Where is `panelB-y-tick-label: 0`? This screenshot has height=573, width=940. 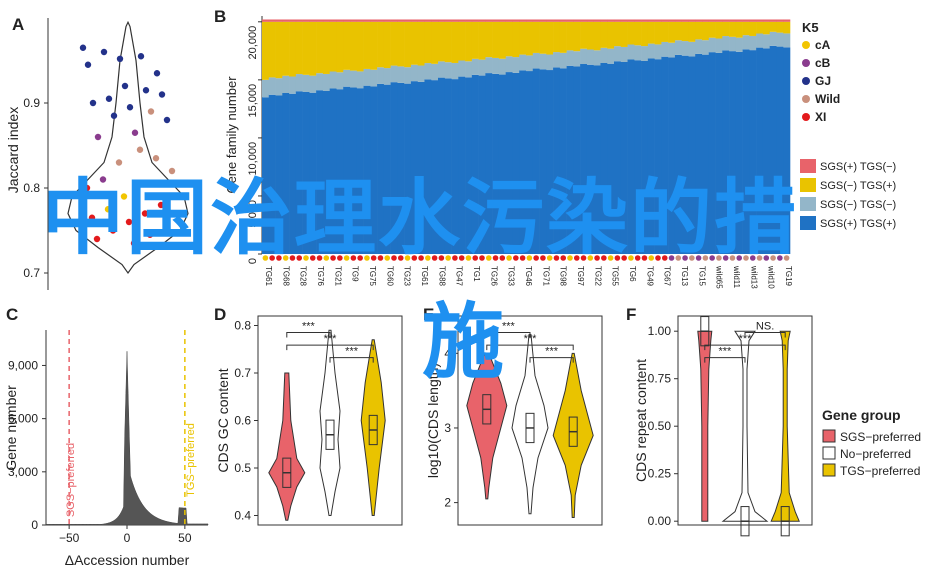 panelB-y-tick-label: 0 is located at coordinates (253, 261).